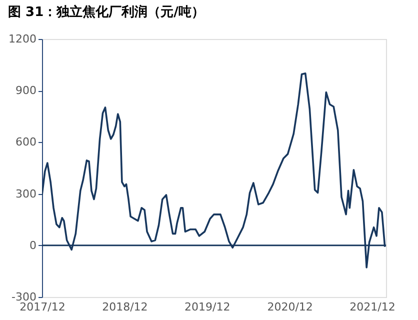  Describe the element at coordinates (106, 12) in the screenshot. I see `chart-title: 图 31：独立焦化厂利润（元/吨）` at that location.